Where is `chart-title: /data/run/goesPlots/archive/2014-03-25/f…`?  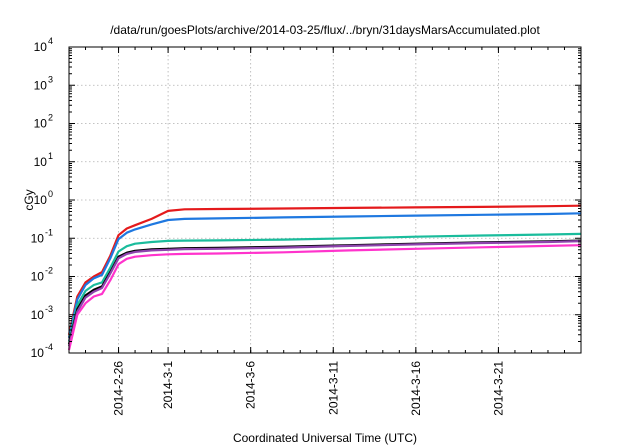
chart-title: /data/run/goesPlots/archive/2014-03-25/f… is located at coordinates (325, 30).